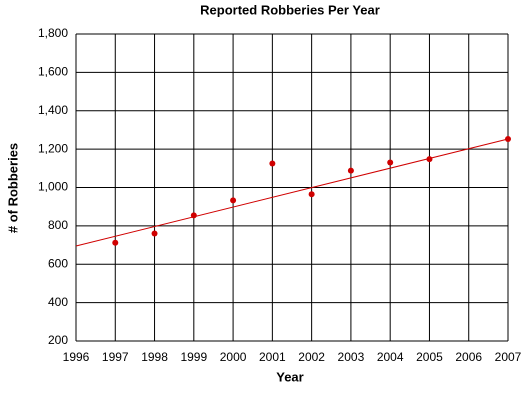 This screenshot has height=393, width=524. What do you see at coordinates (115, 357) in the screenshot?
I see `x-tick-label: 1997` at bounding box center [115, 357].